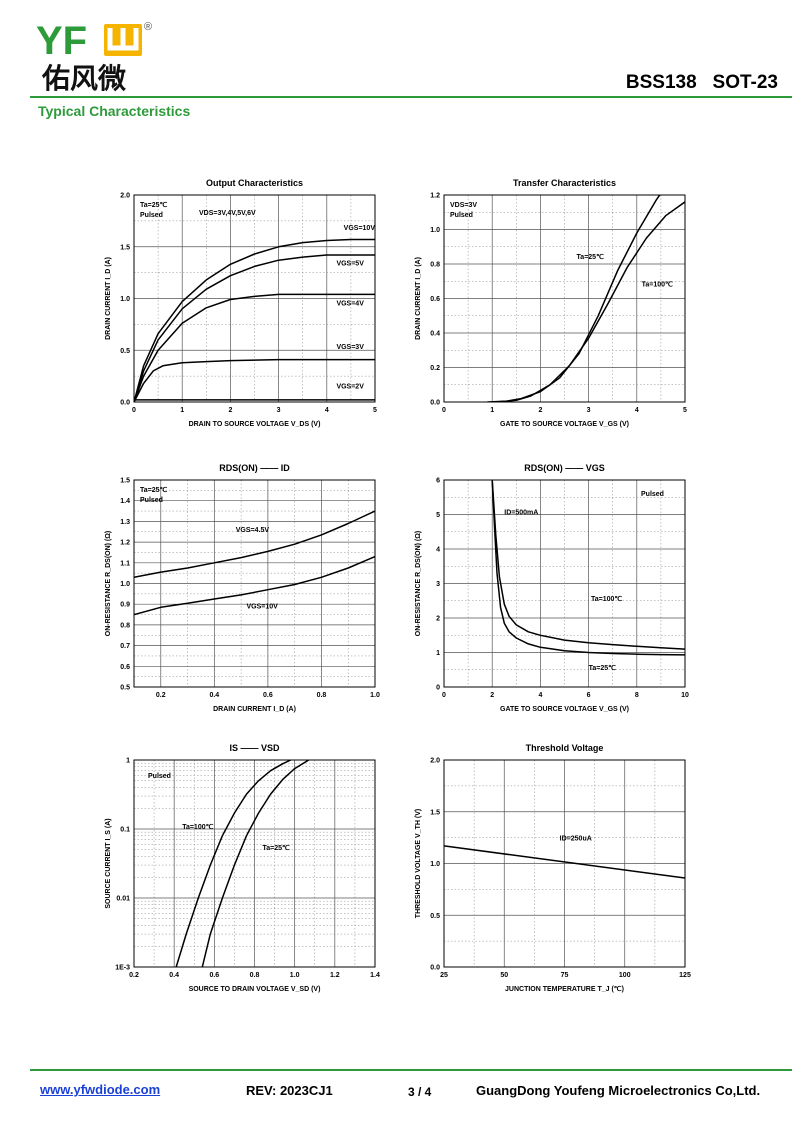 This screenshot has height=1131, width=800. I want to click on logo-w-mark, so click(123, 39).